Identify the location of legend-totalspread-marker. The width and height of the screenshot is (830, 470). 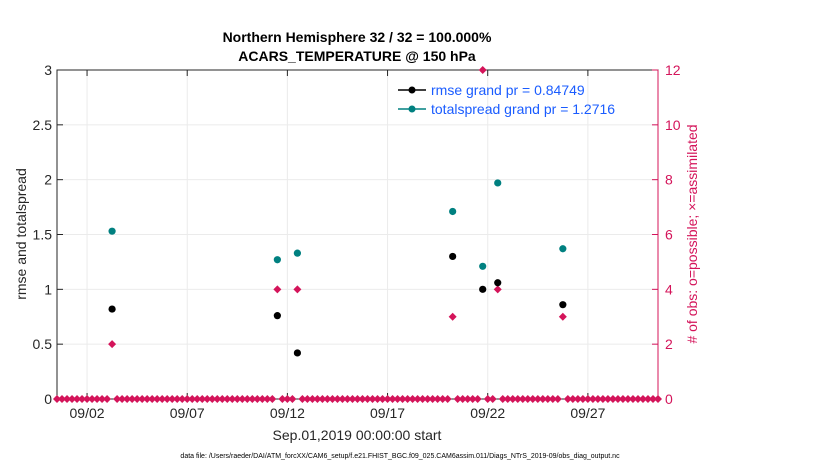
(412, 109).